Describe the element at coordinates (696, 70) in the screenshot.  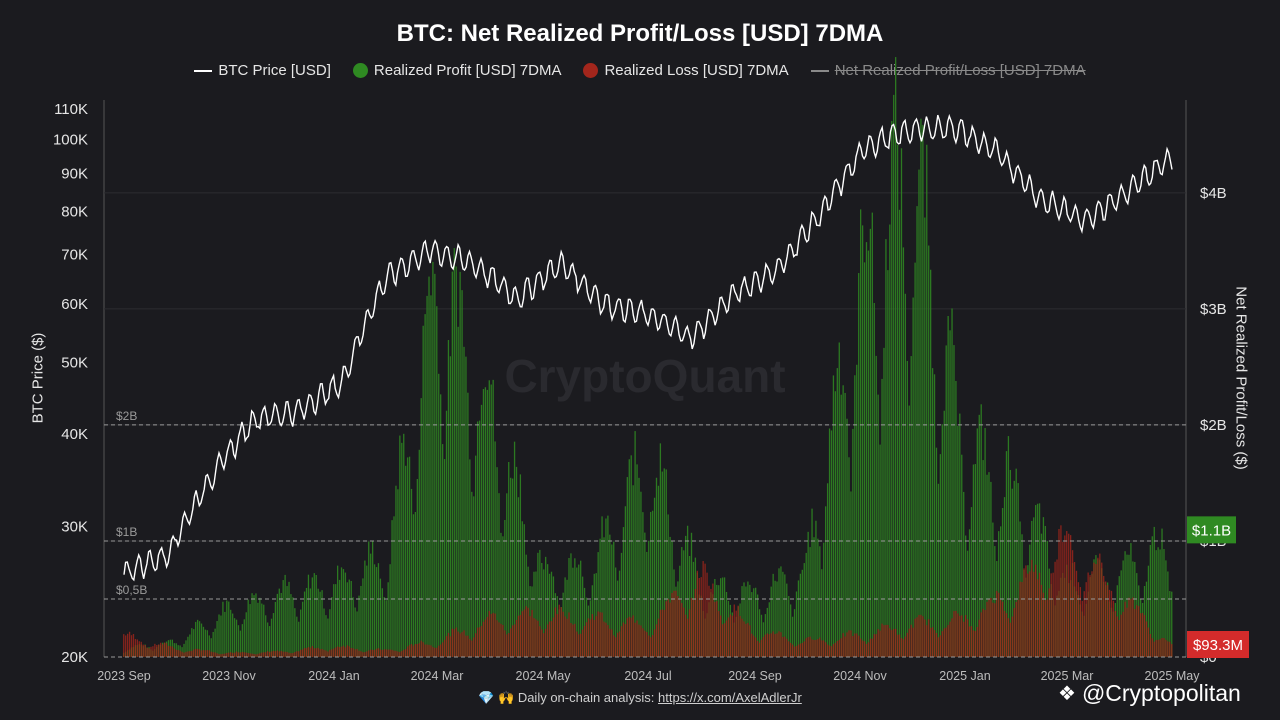
I see `legend-label: Realized Loss [USD] 7DMA` at that location.